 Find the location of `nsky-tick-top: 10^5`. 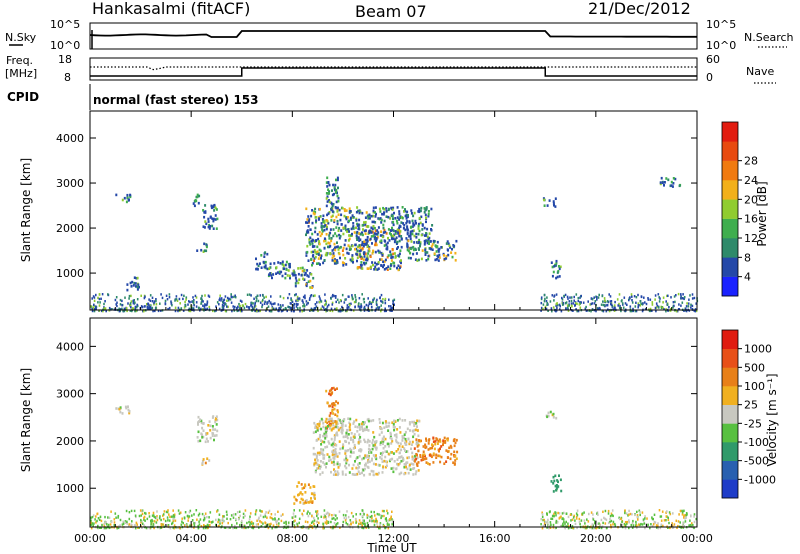

nsky-tick-top: 10^5 is located at coordinates (65, 24).